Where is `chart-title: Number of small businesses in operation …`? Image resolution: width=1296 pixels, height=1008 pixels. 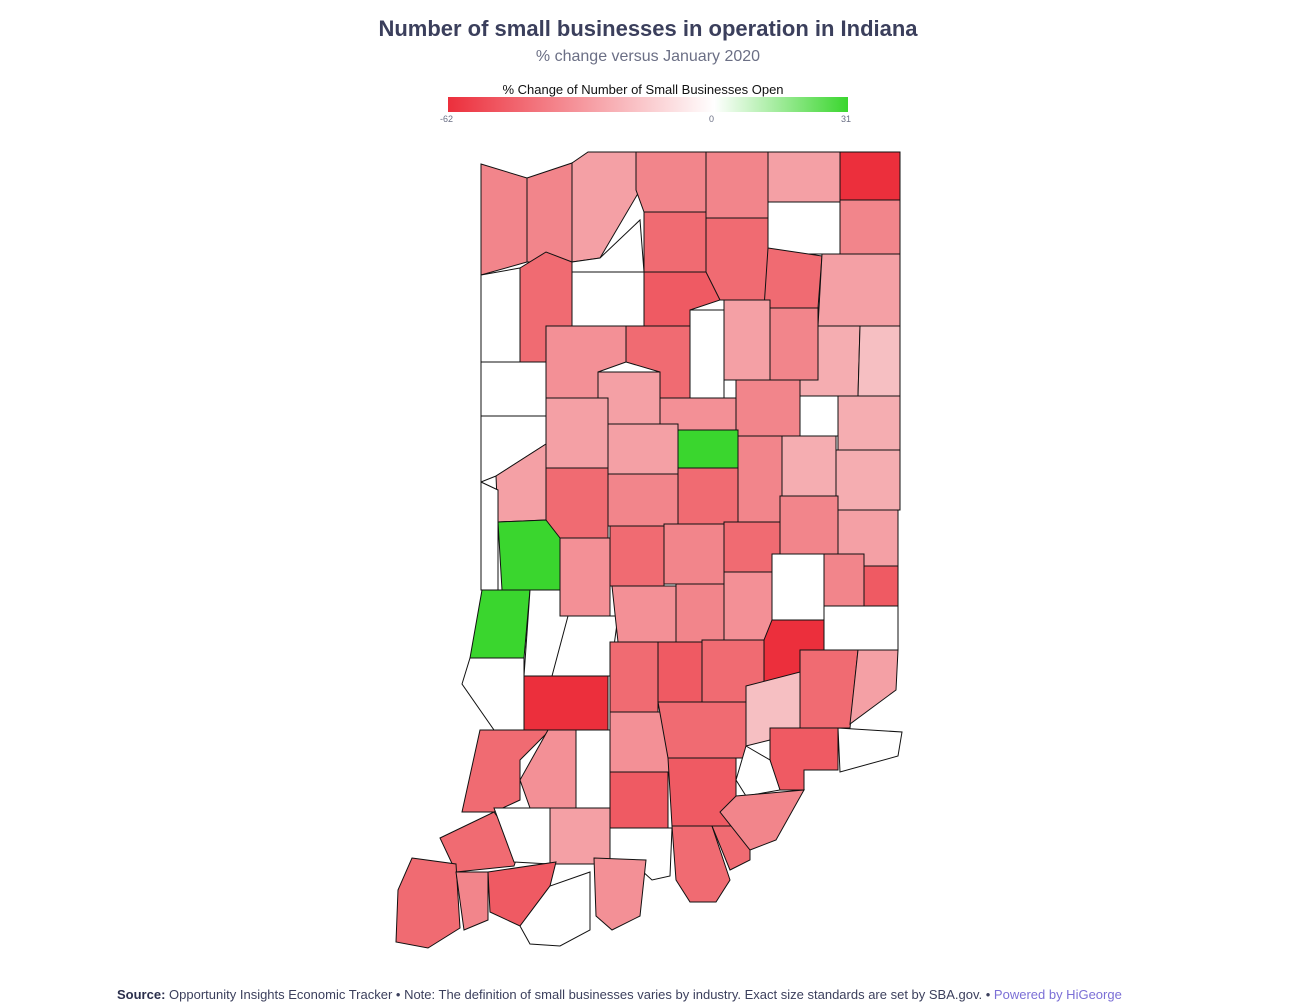 chart-title: Number of small businesses in operation … is located at coordinates (648, 28).